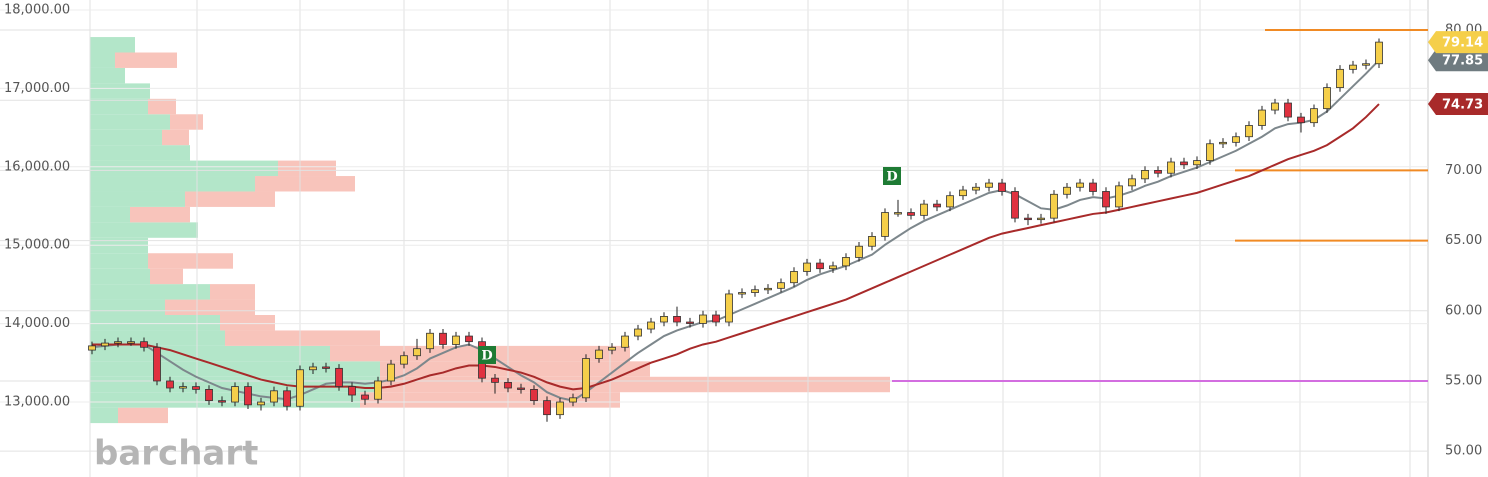 This screenshot has width=1488, height=477. What do you see at coordinates (1462, 61) in the screenshot?
I see `price-tag-label: 77.85` at bounding box center [1462, 61].